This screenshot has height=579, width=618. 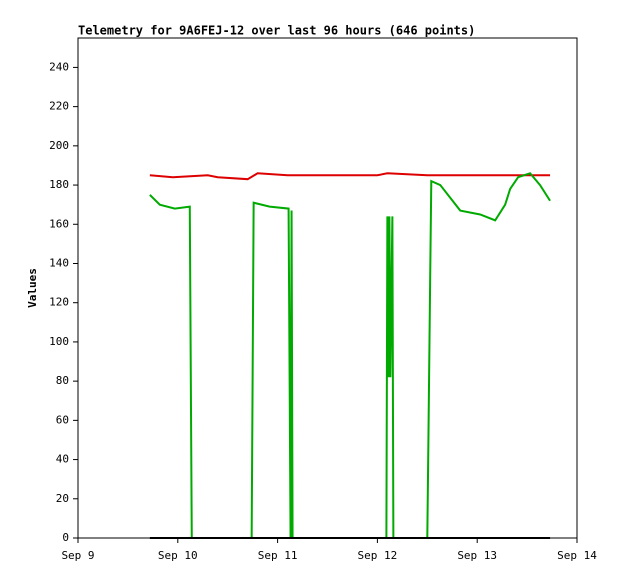 I want to click on y-tick-label: 140, so click(x=59, y=262).